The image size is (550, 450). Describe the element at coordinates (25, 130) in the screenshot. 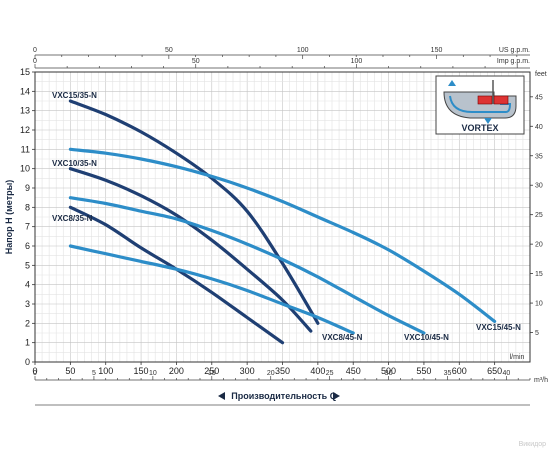

I see `y-tick-label: 12` at that location.